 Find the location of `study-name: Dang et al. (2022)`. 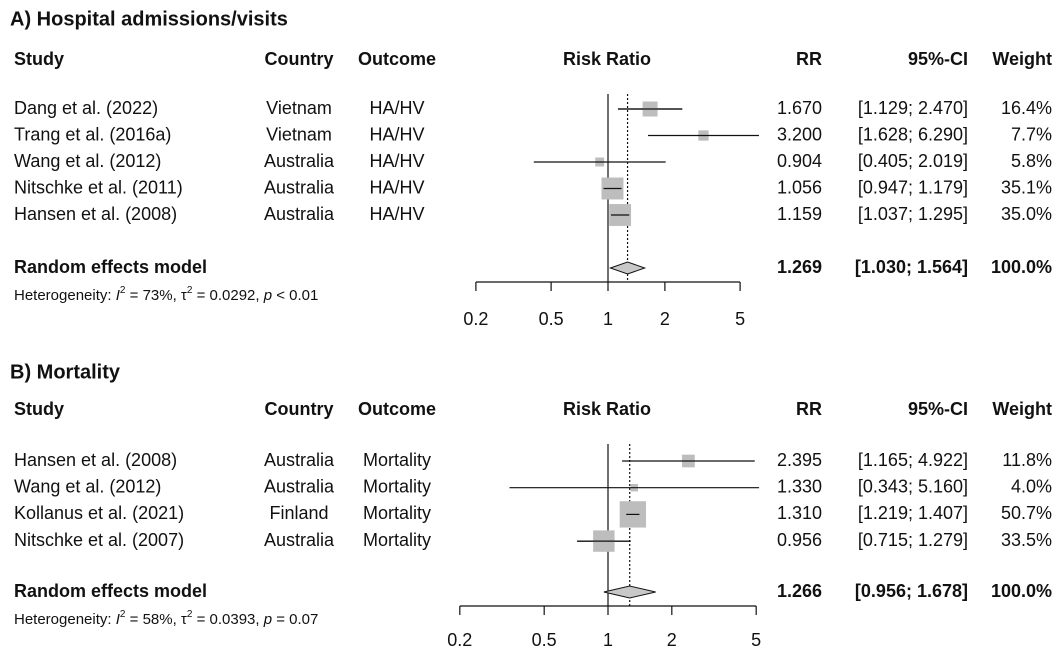

study-name: Dang et al. (2022) is located at coordinates (86, 108).